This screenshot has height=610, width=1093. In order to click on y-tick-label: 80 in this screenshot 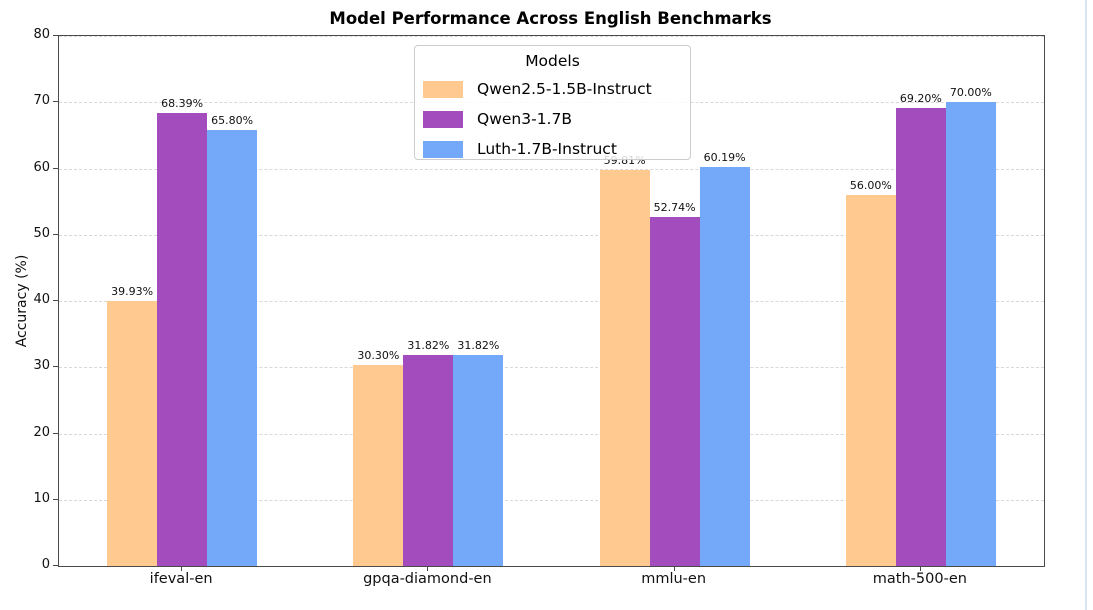, I will do `click(41, 34)`.